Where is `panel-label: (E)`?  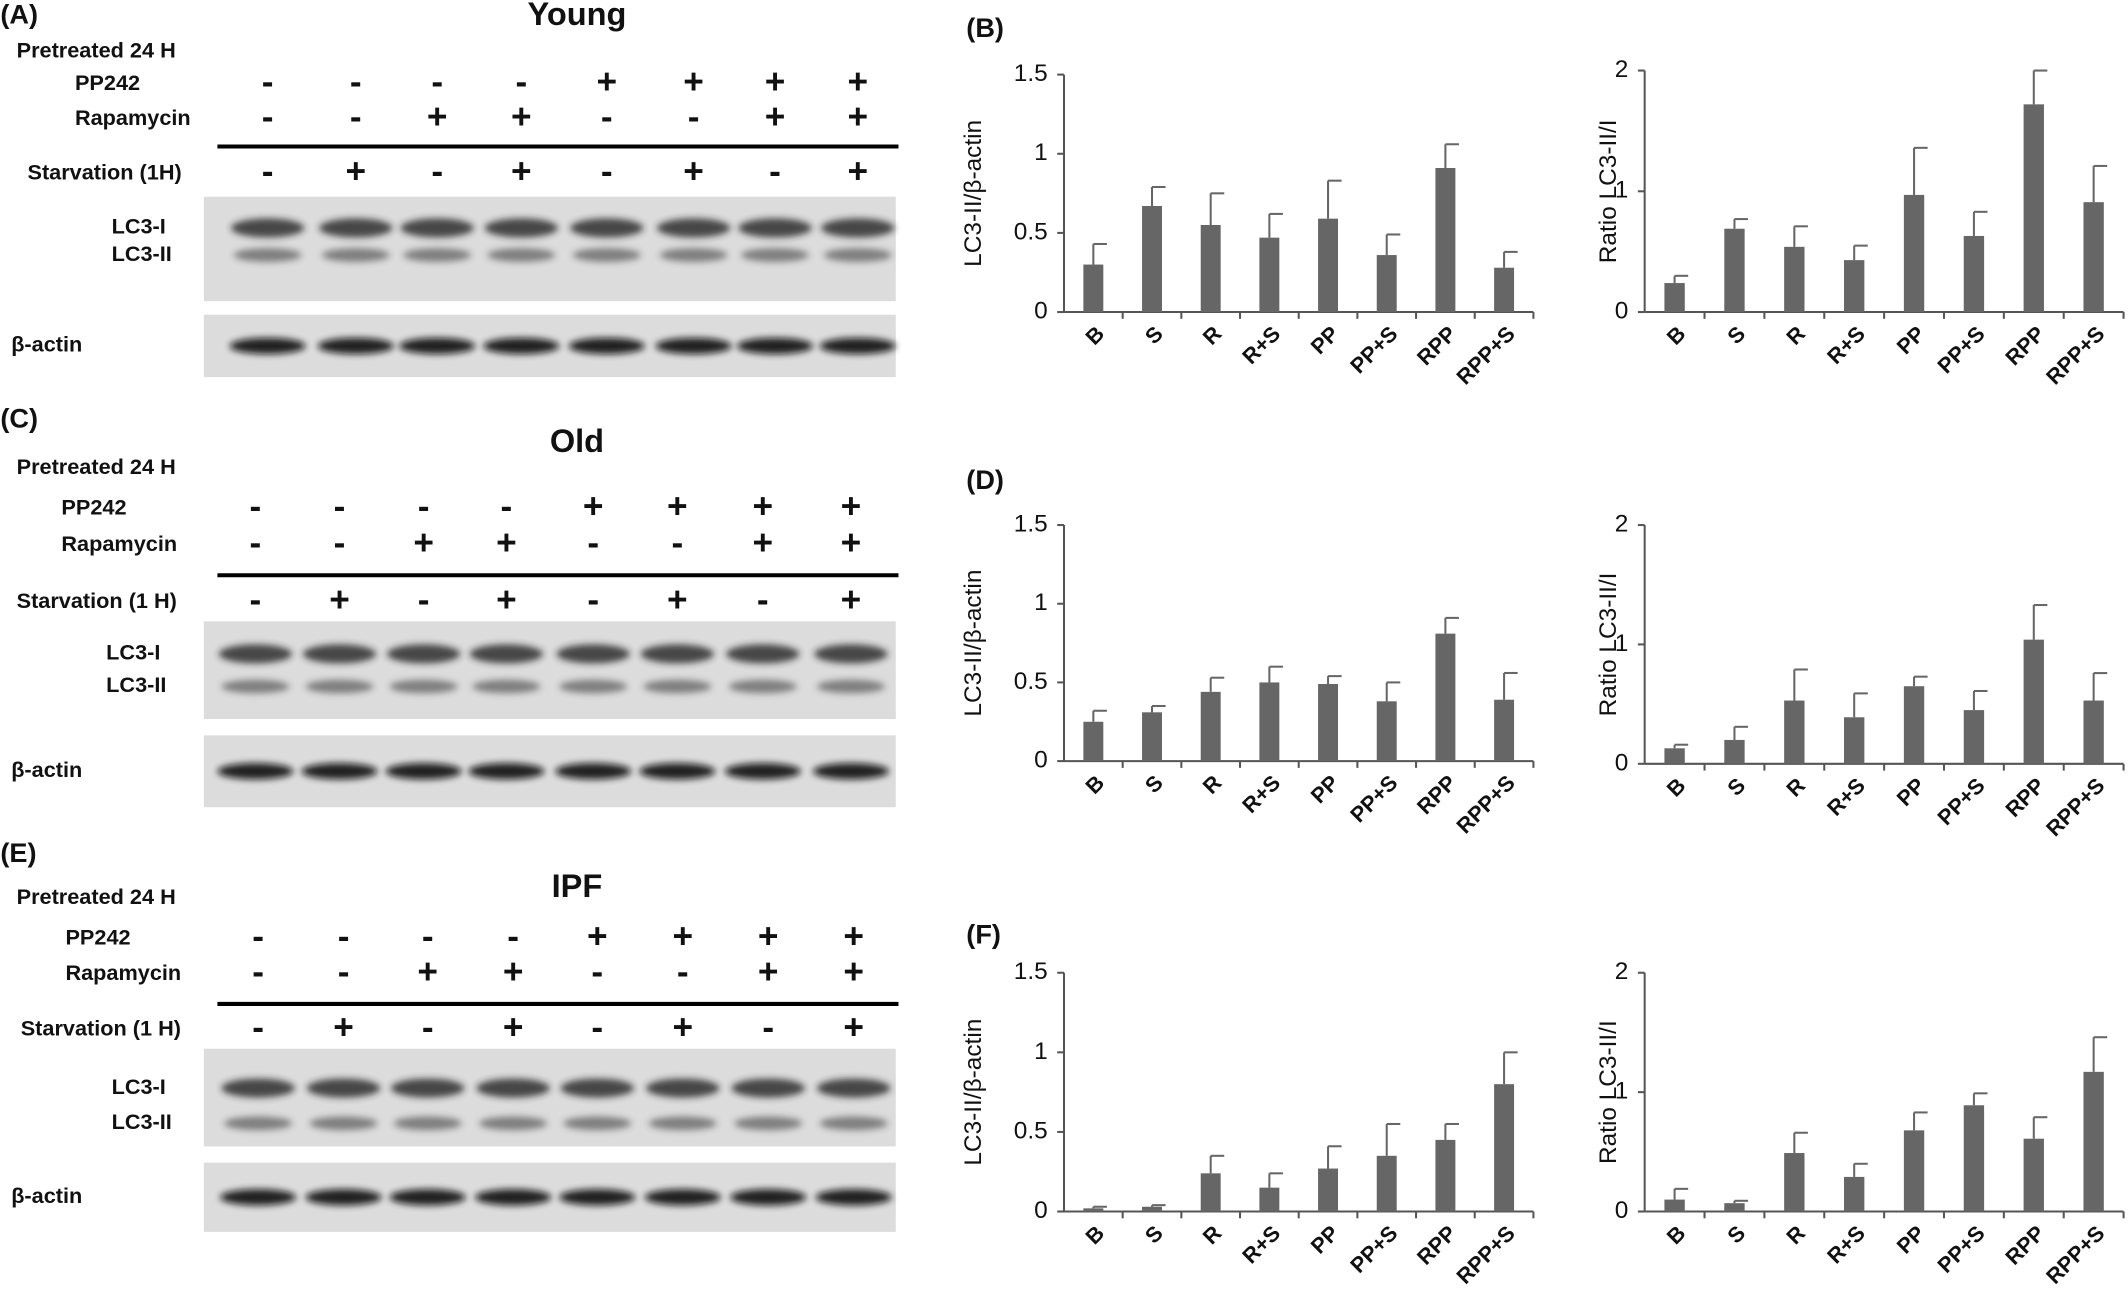 panel-label: (E) is located at coordinates (18, 852).